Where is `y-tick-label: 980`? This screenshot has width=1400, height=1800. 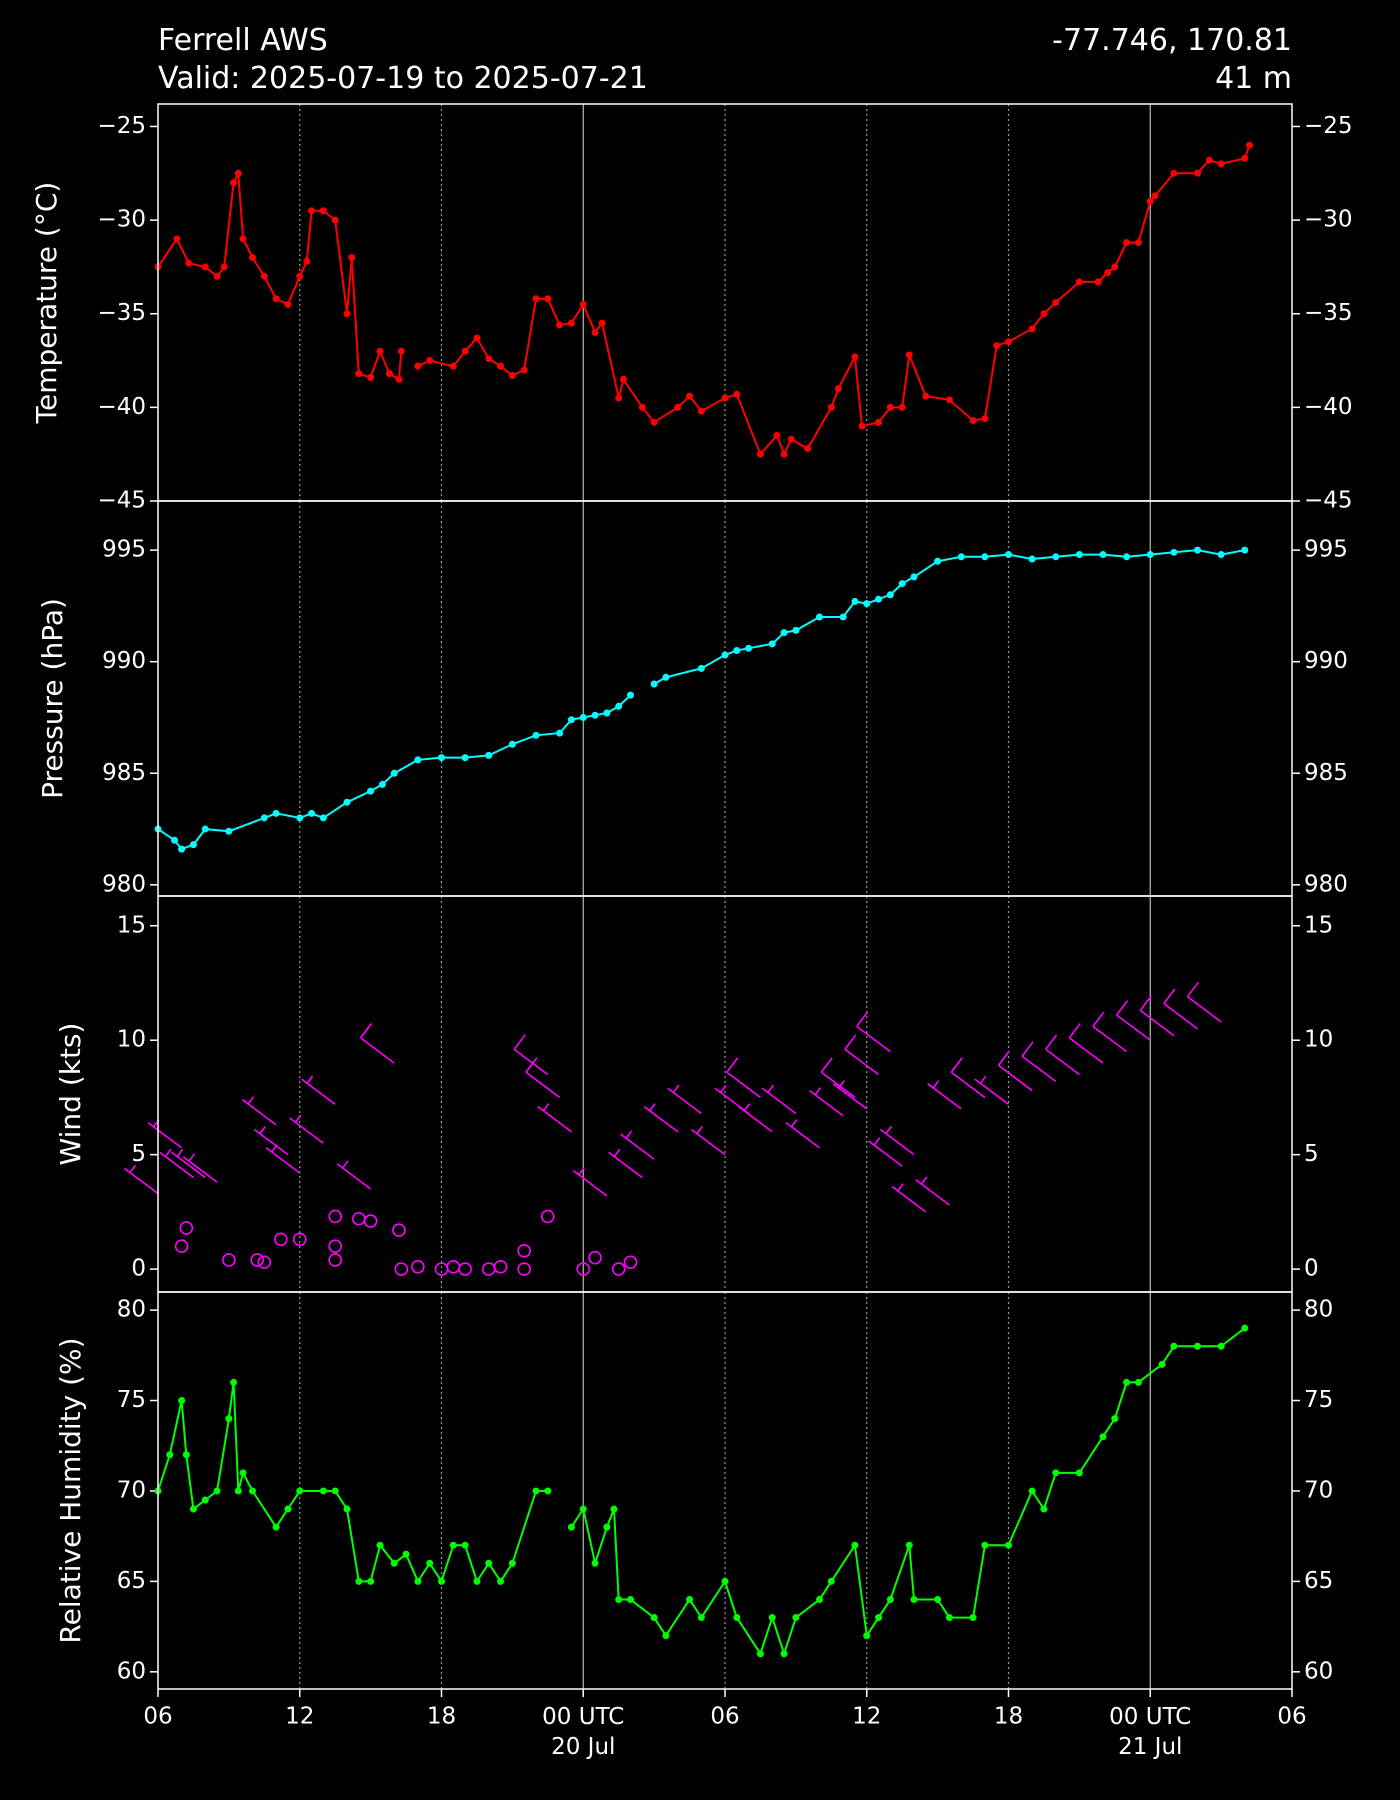 y-tick-label: 980 is located at coordinates (124, 884).